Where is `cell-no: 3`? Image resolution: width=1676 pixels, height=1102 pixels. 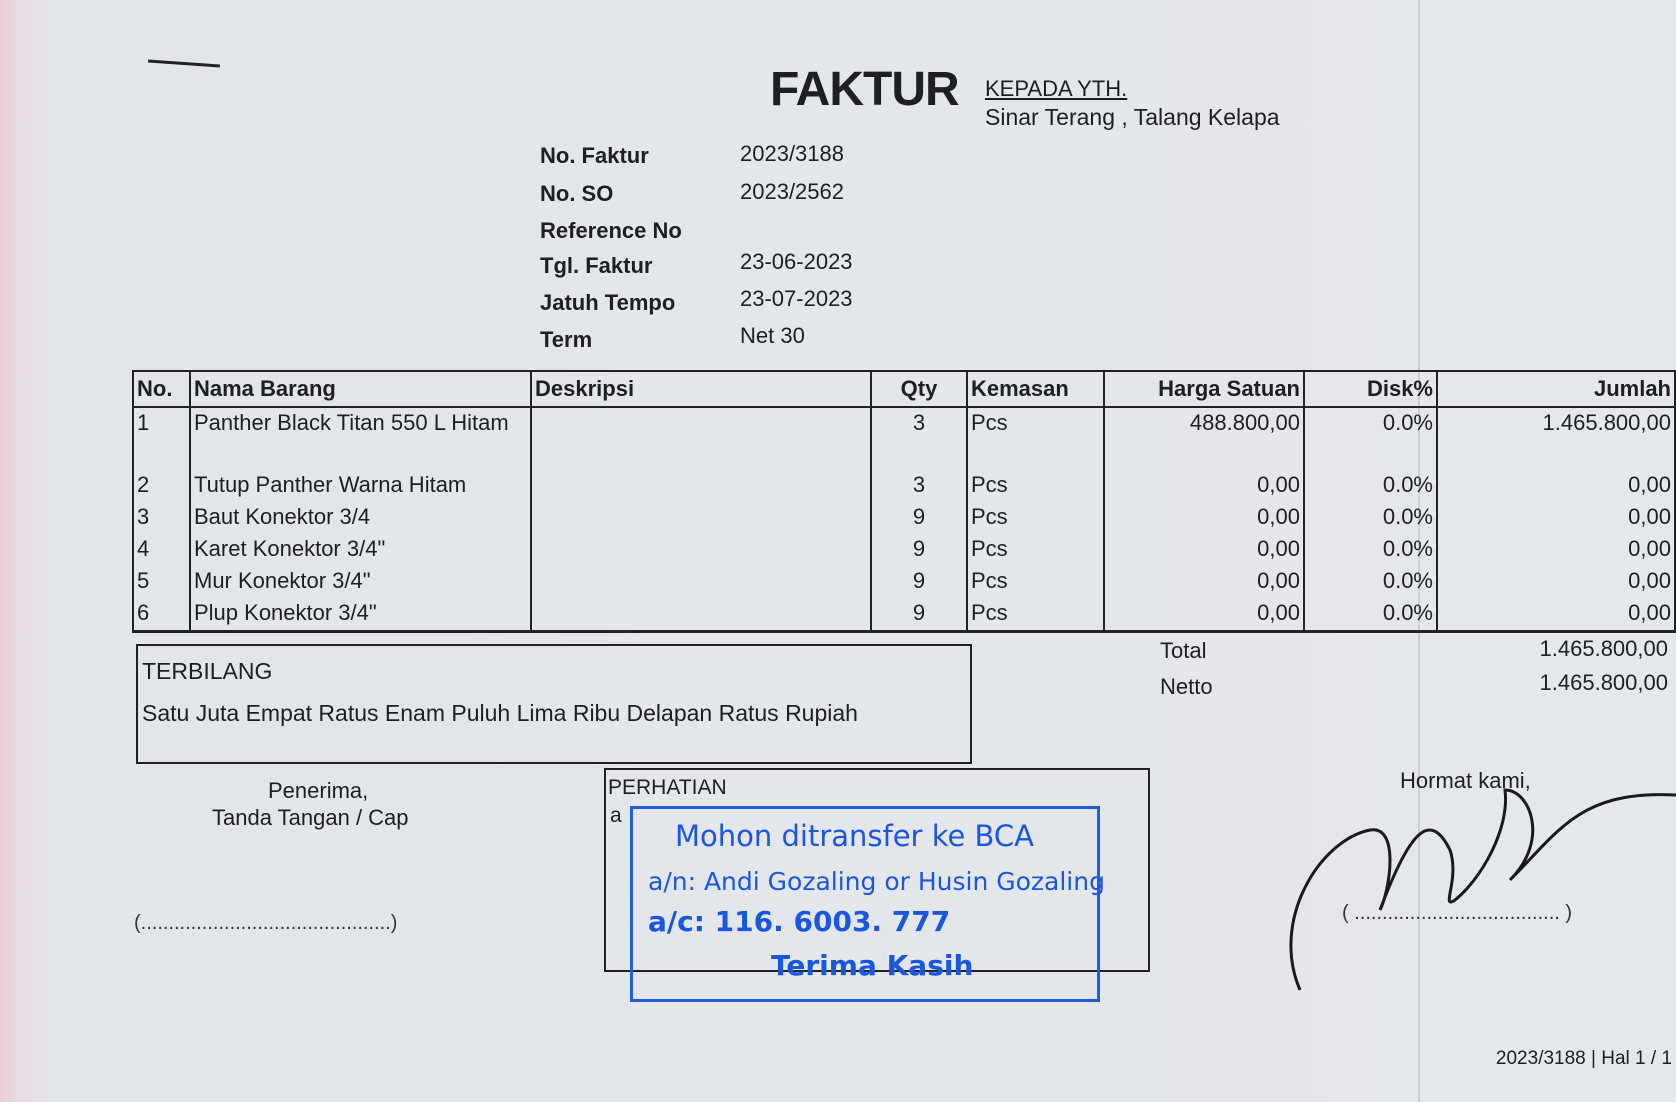
cell-no: 3 is located at coordinates (161, 518).